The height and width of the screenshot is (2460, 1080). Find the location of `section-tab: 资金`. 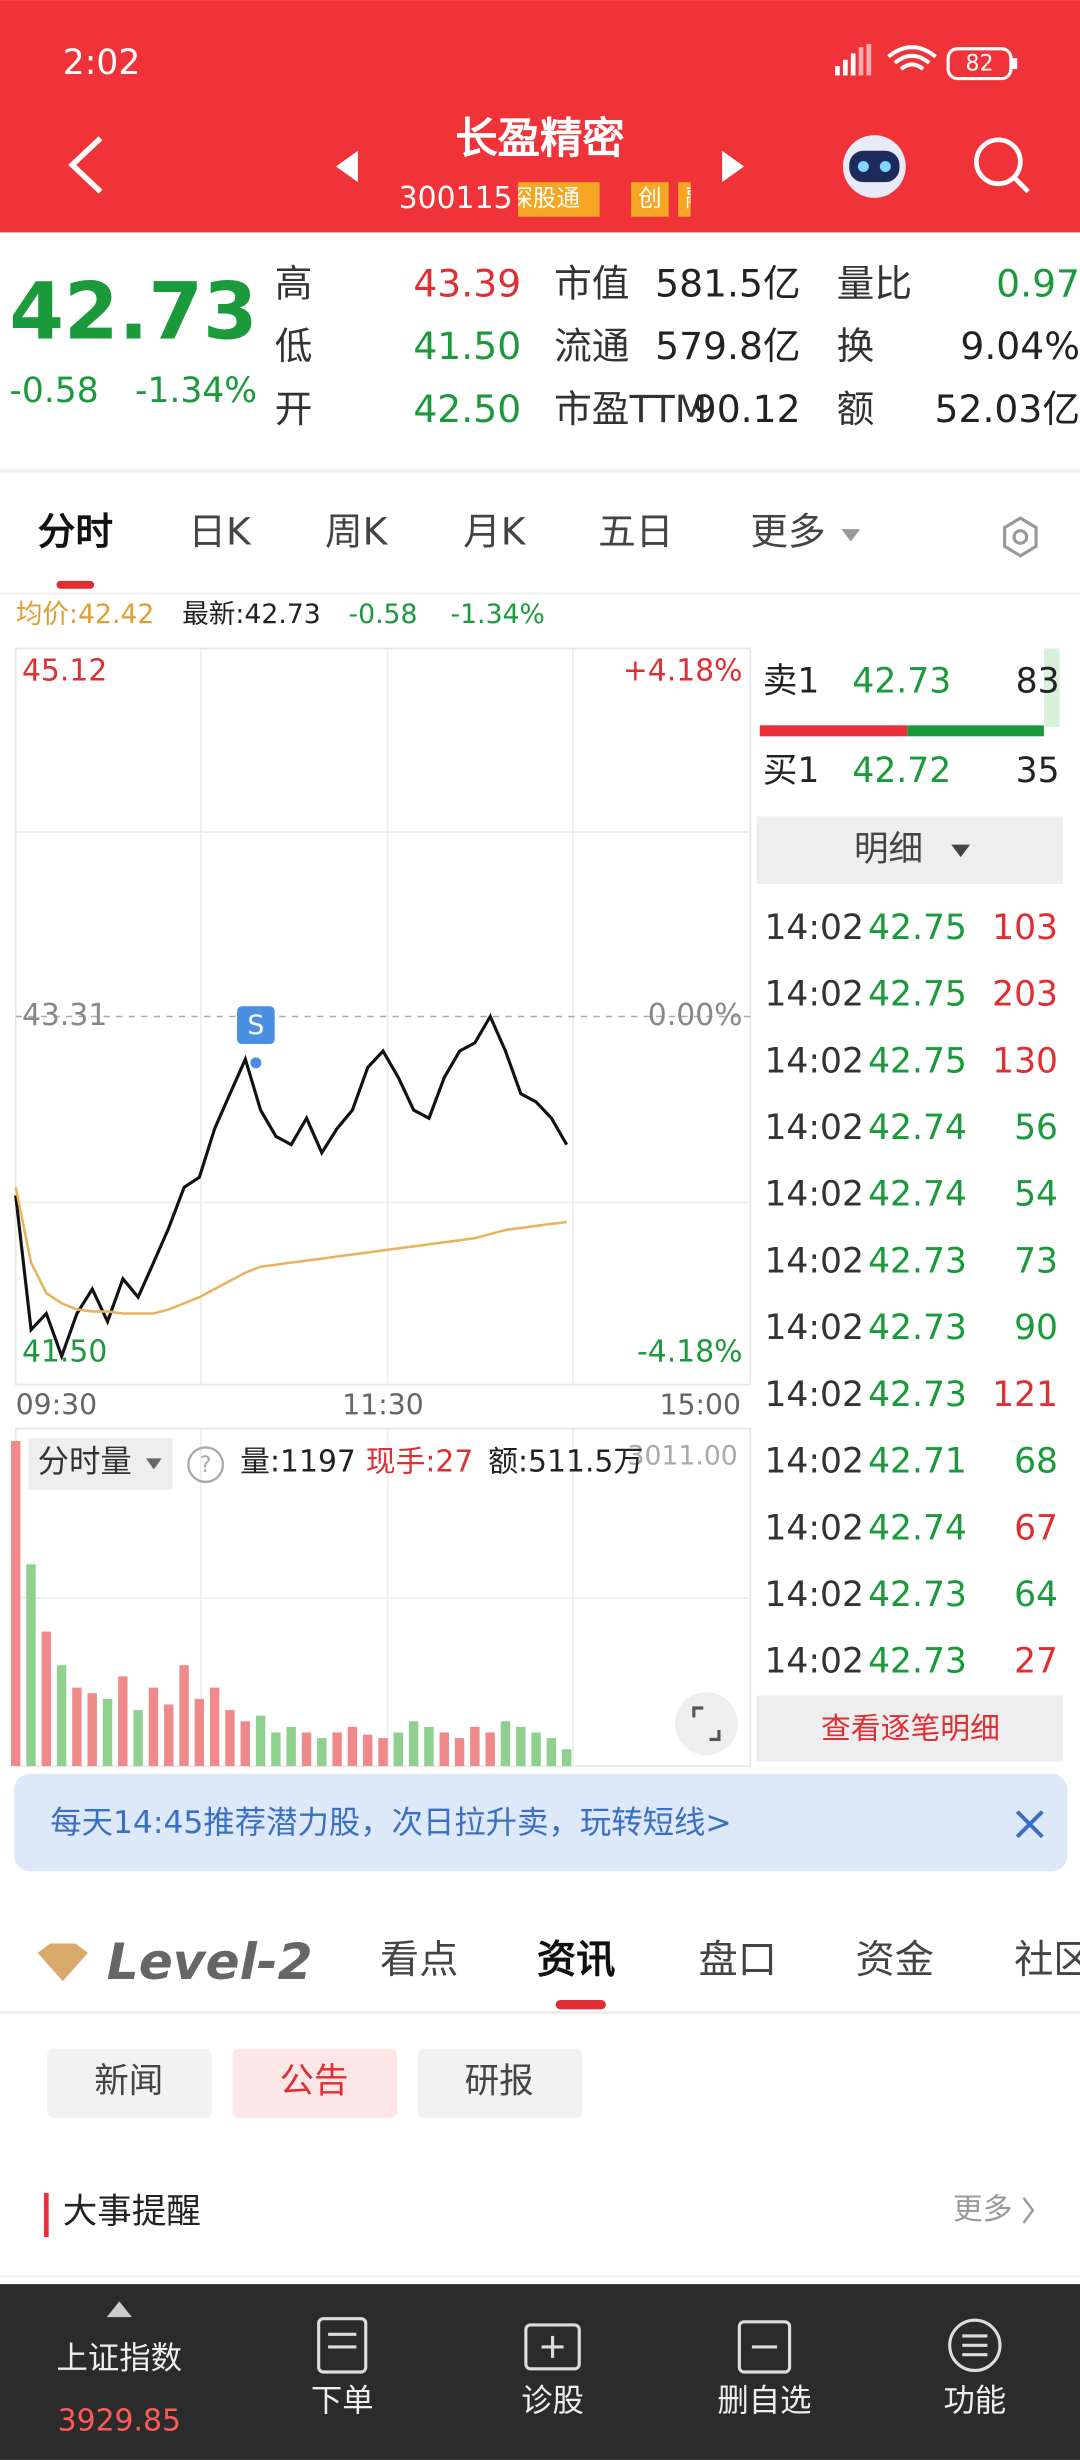

section-tab: 资金 is located at coordinates (895, 1960).